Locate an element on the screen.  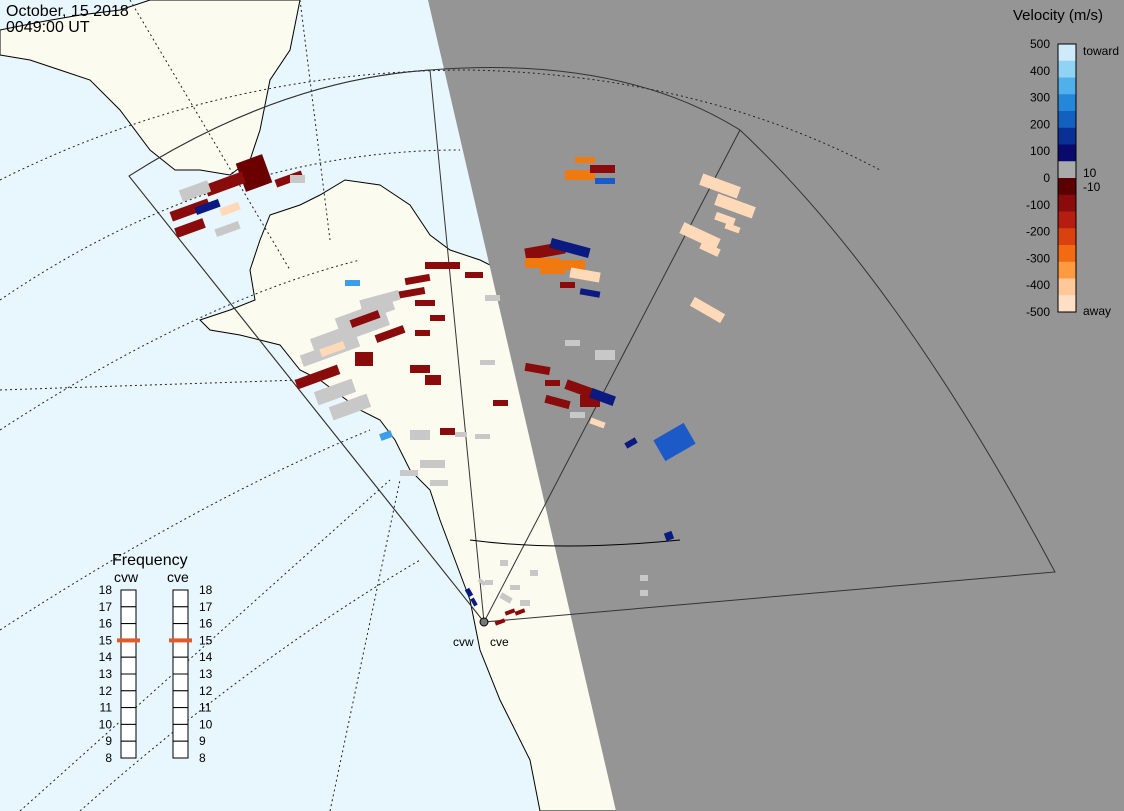
frequency-level-label: 15 is located at coordinates (206, 640).